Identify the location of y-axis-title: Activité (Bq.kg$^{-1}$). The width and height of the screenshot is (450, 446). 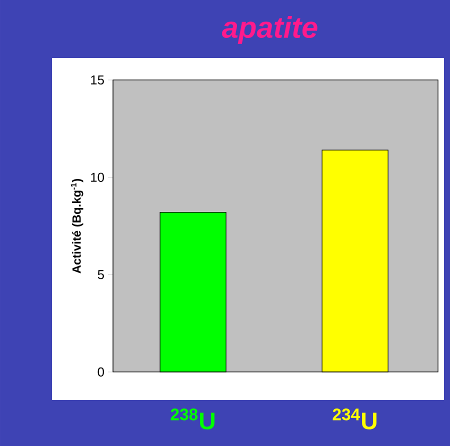
(77, 226).